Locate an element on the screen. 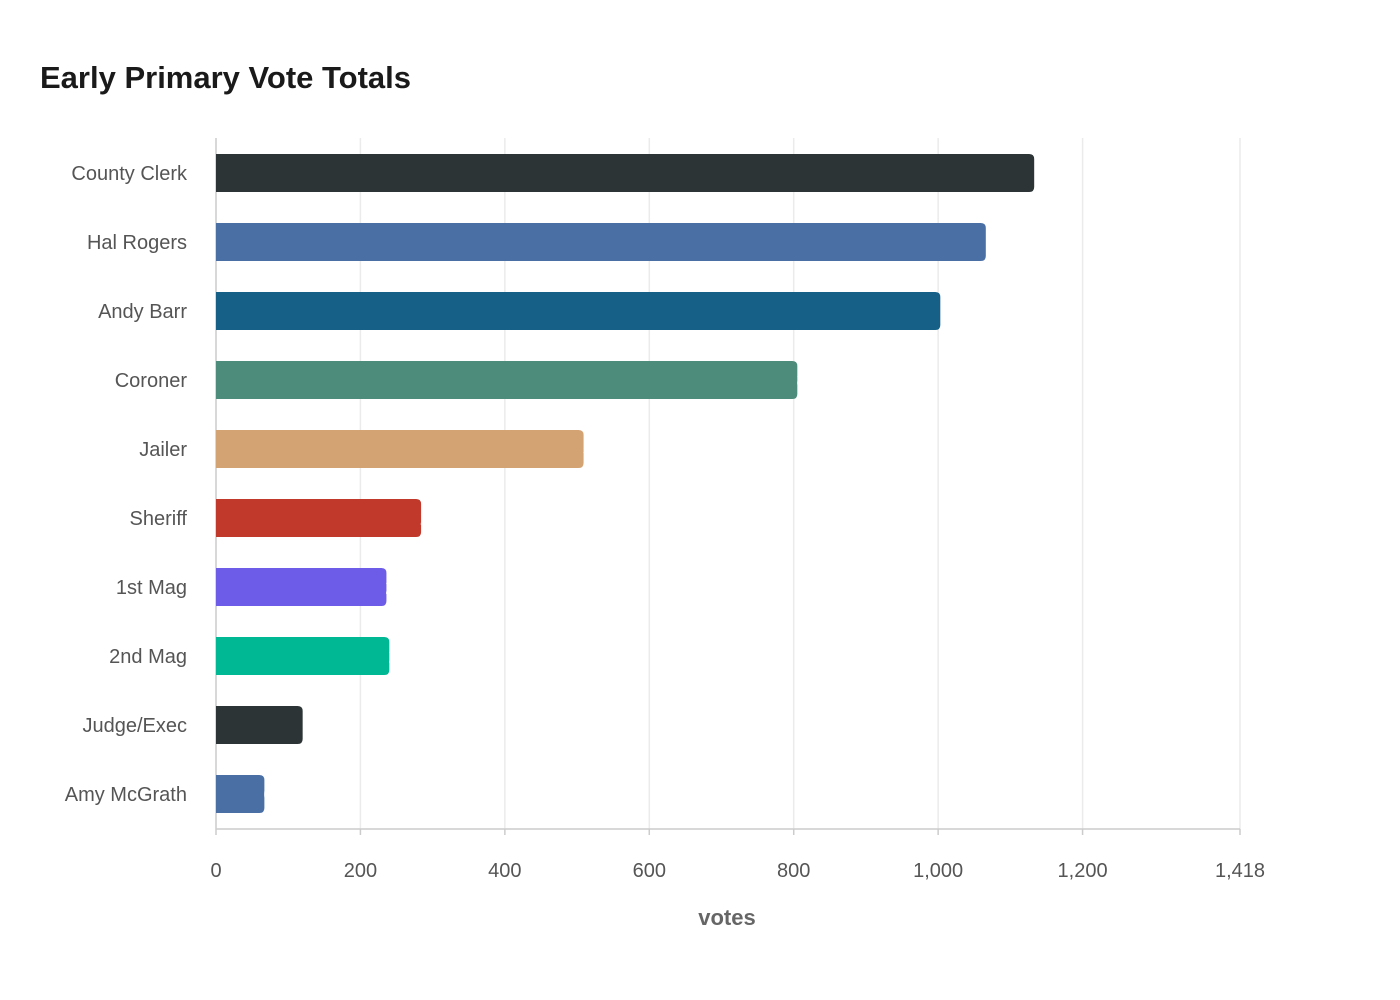 The image size is (1400, 1000). x-tick-label: 800 is located at coordinates (793, 871).